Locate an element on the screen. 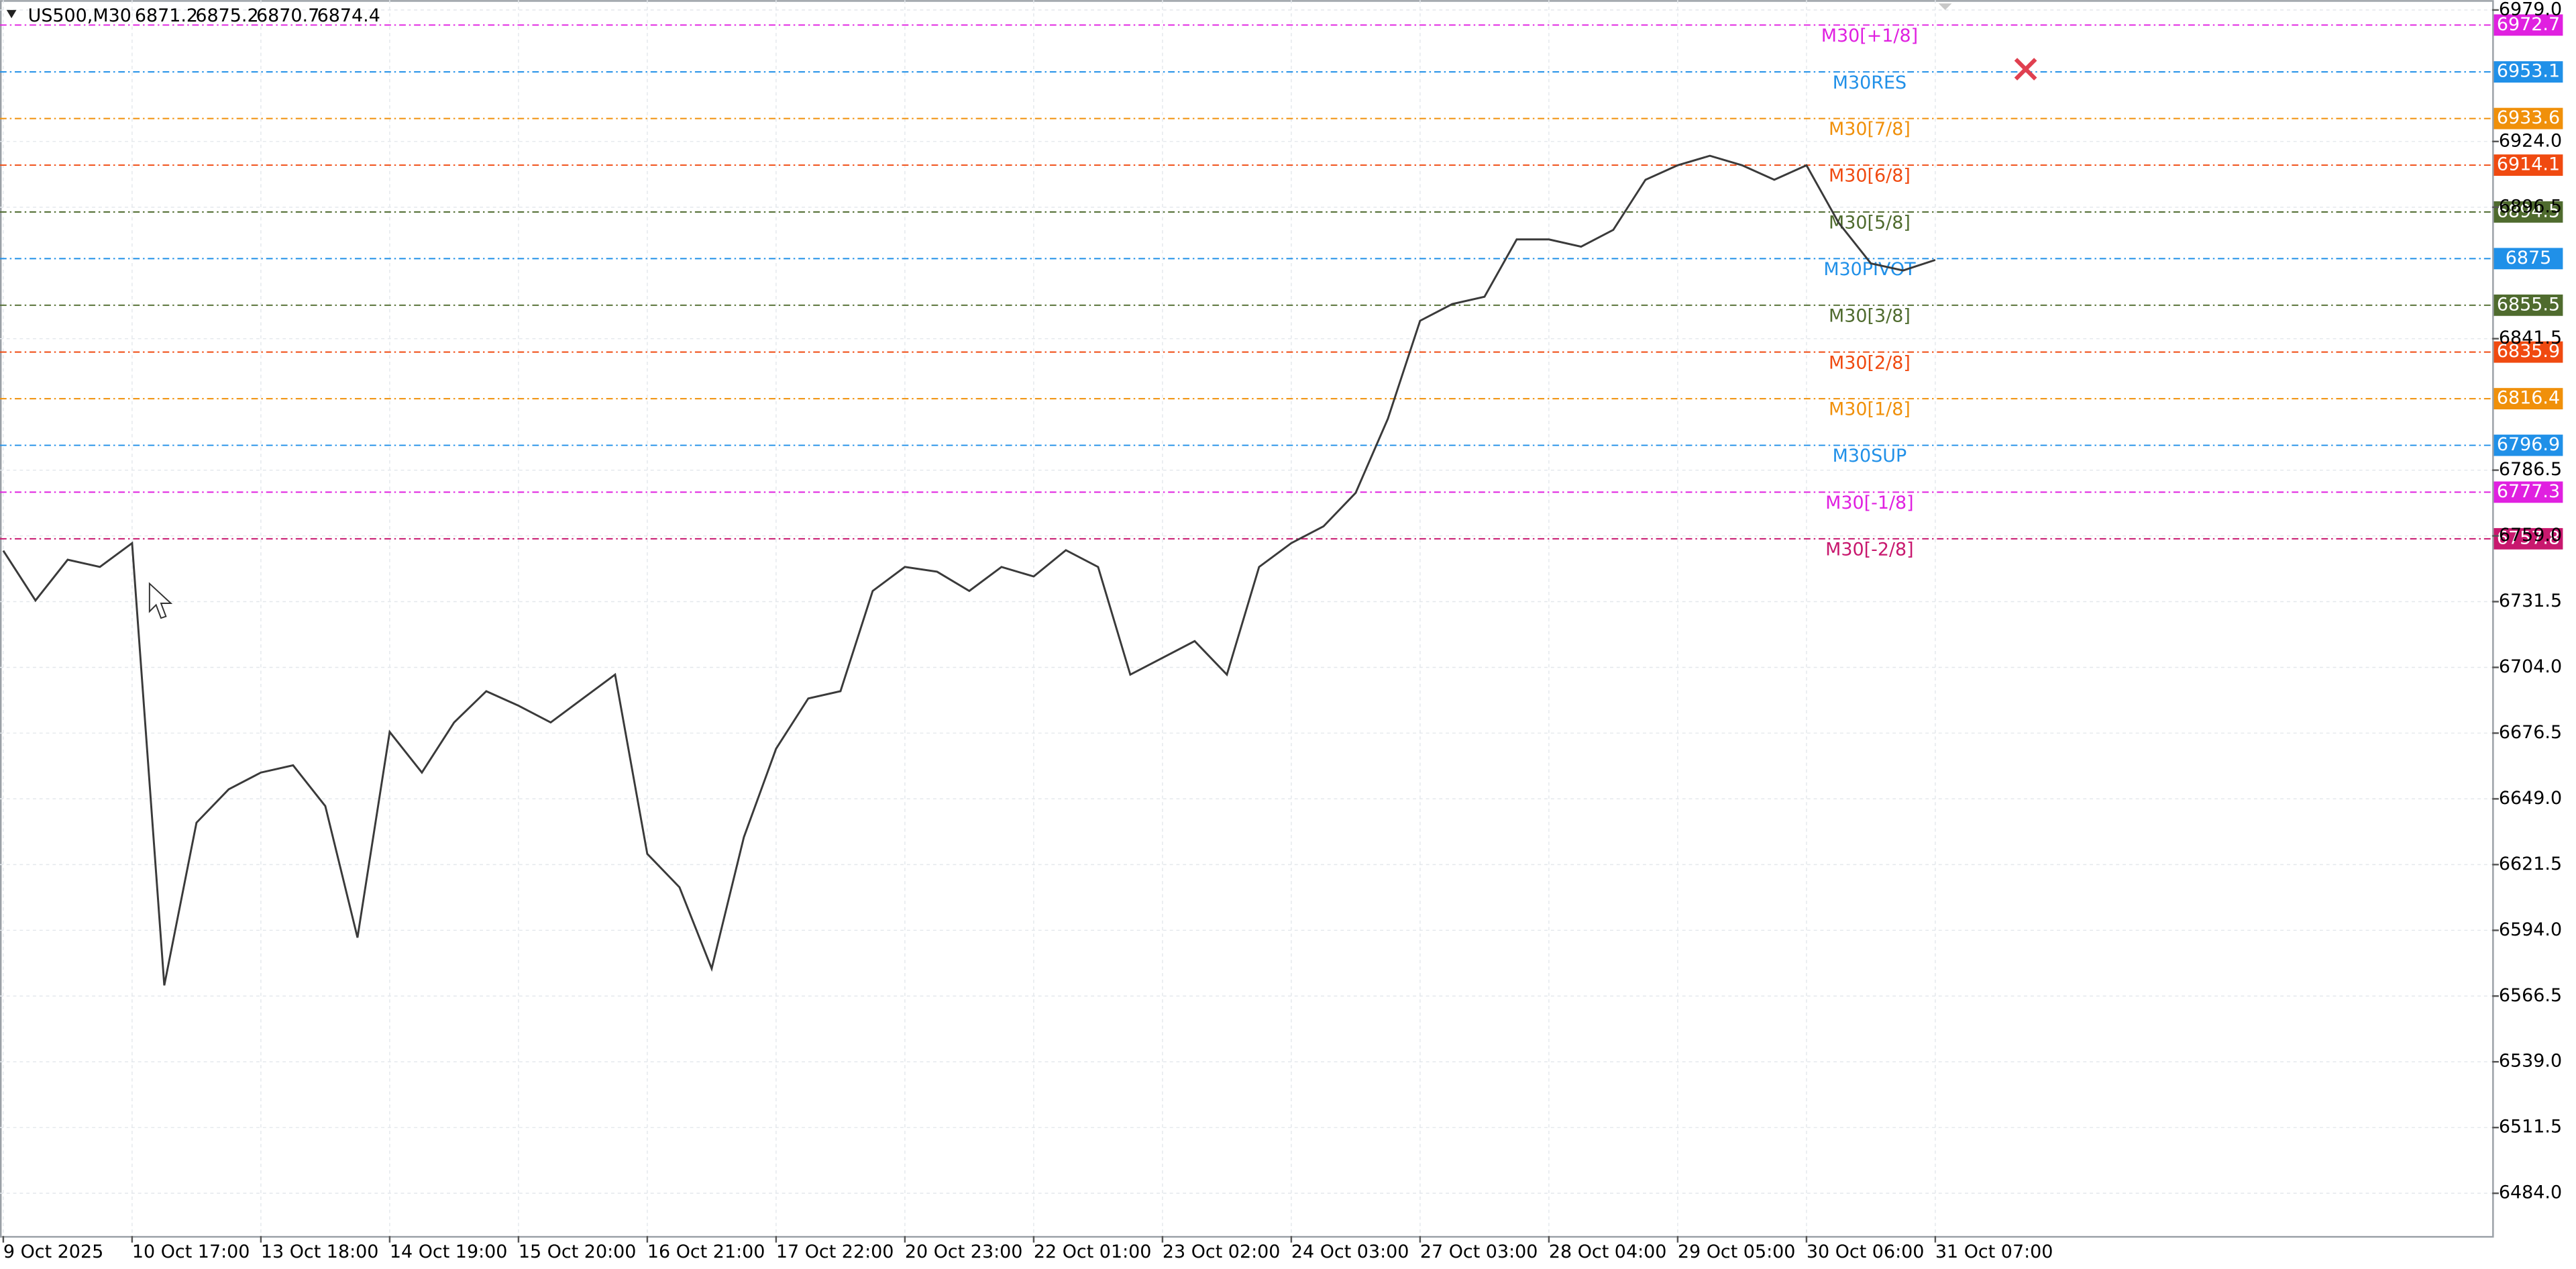 Image resolution: width=2576 pixels, height=1269 pixels. level-tag-label: 6777.3 is located at coordinates (2528, 491).